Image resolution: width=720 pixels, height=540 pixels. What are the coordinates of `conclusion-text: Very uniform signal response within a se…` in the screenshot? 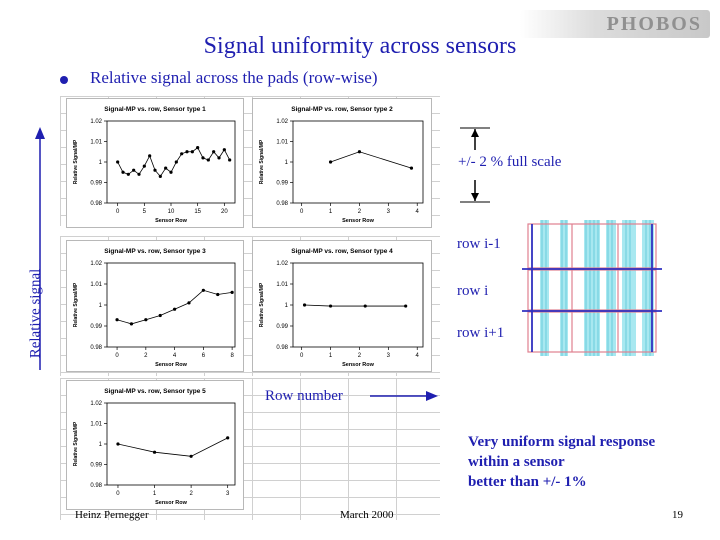 It's located at (561, 462).